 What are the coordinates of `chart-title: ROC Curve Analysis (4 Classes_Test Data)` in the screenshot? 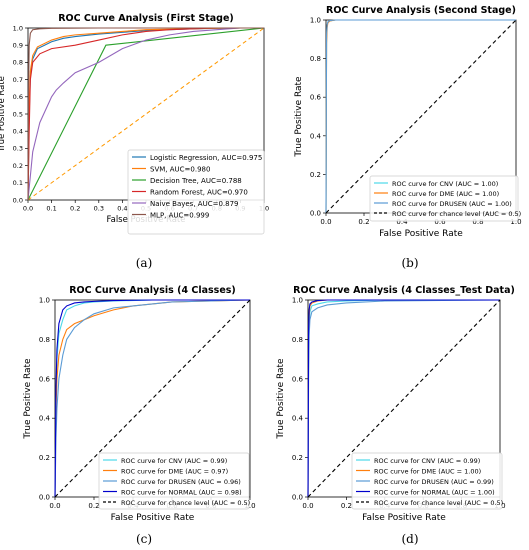 It's located at (404, 290).